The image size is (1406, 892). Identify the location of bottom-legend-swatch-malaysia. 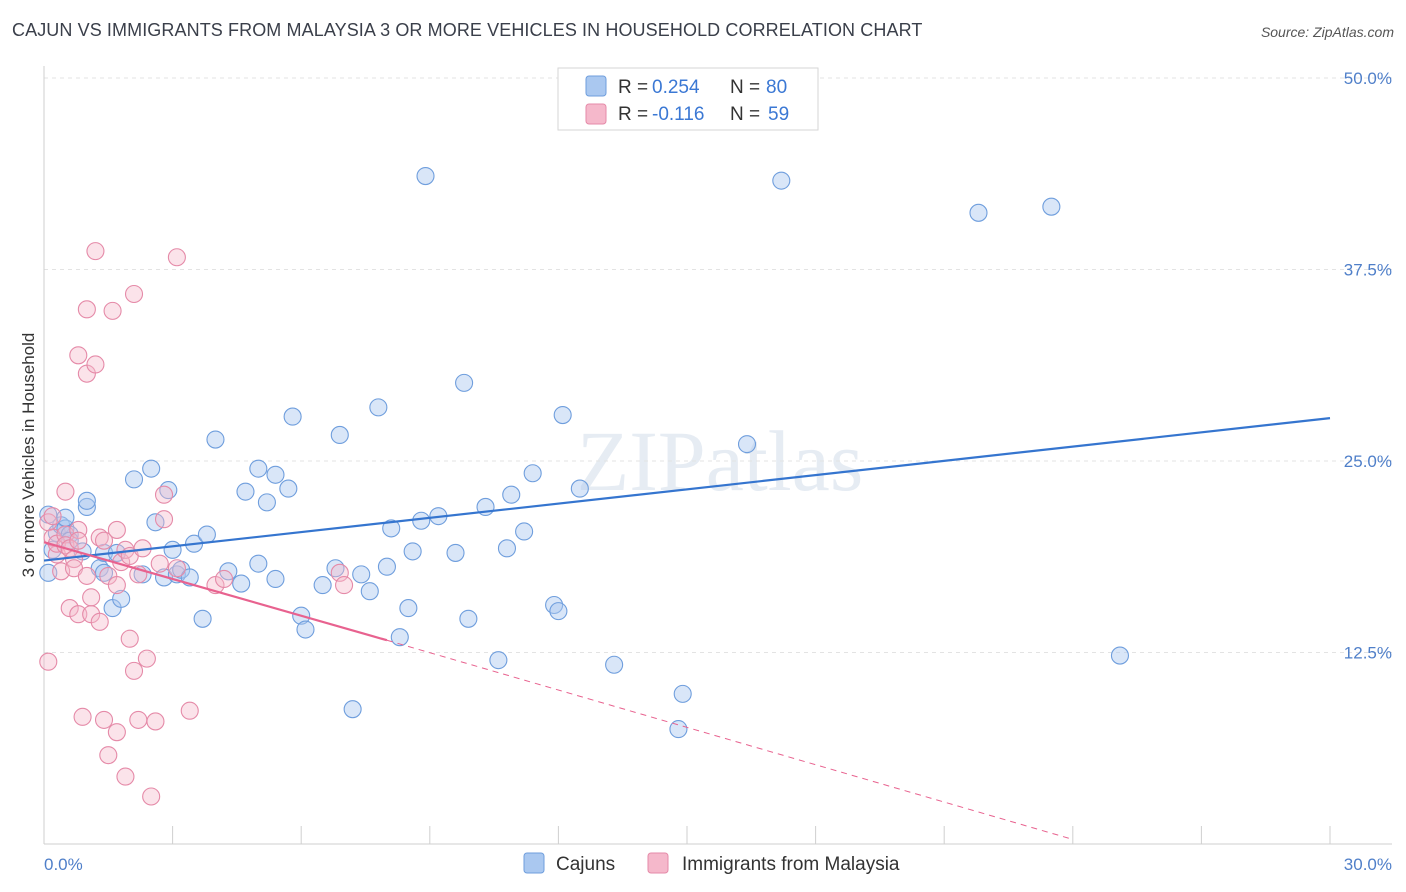
(658, 863).